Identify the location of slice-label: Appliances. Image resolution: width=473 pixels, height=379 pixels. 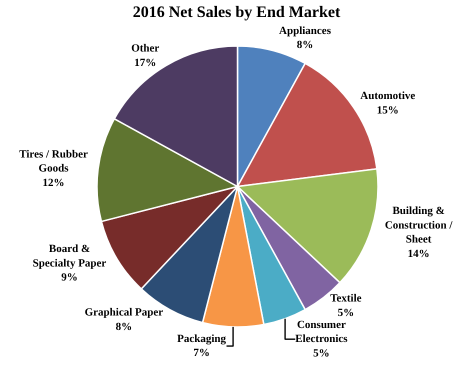
(305, 30).